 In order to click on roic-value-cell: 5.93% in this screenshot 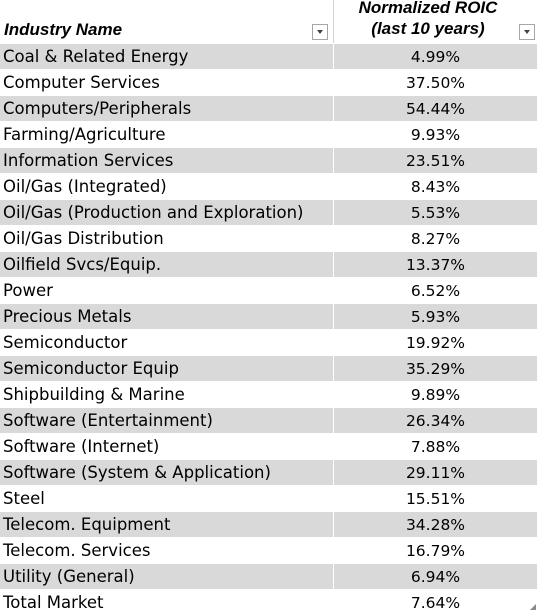, I will do `click(435, 317)`.